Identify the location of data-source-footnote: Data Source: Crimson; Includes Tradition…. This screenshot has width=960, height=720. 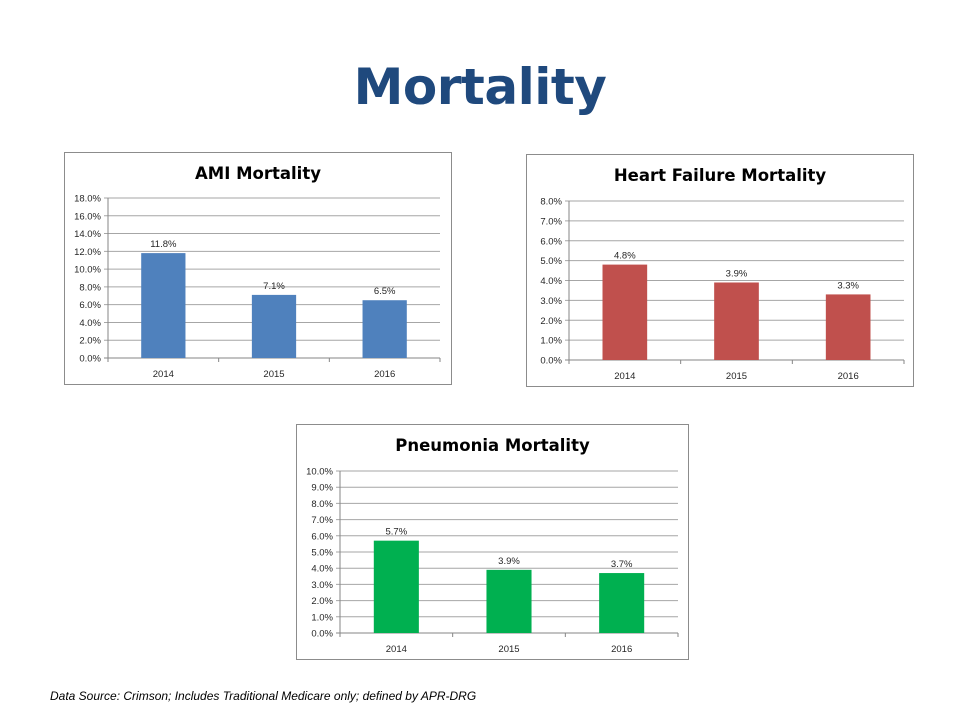
(263, 696).